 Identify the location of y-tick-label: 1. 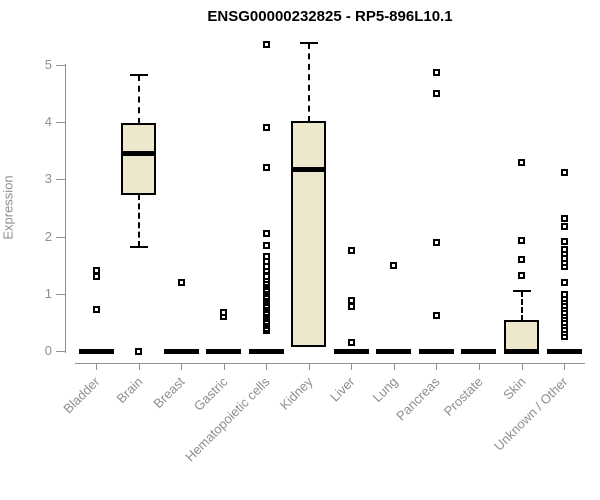
(48, 293).